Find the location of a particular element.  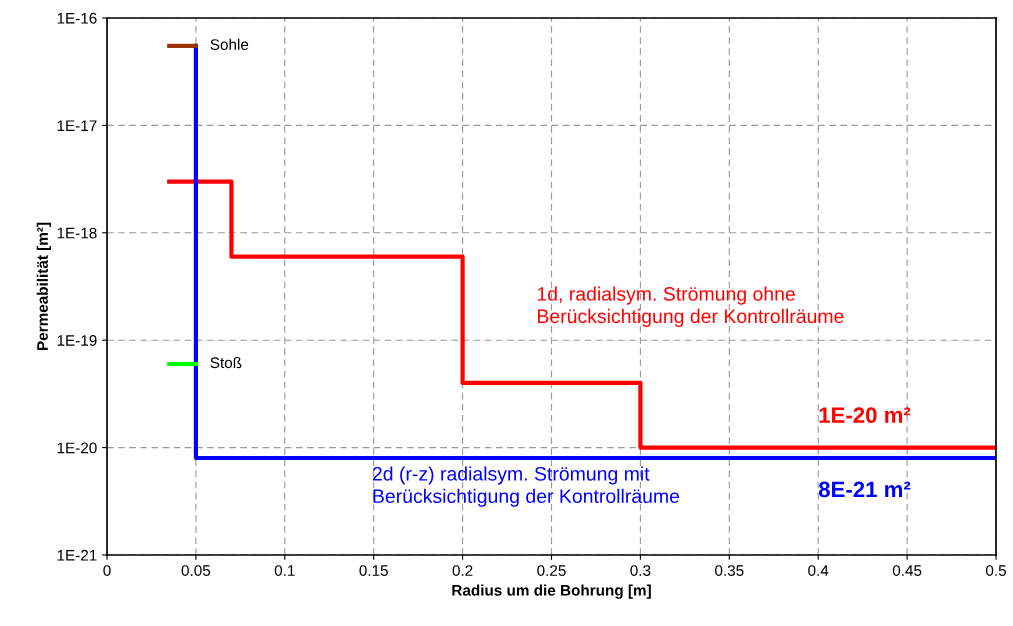

y-tick-label: 1E-18 is located at coordinates (77, 233).